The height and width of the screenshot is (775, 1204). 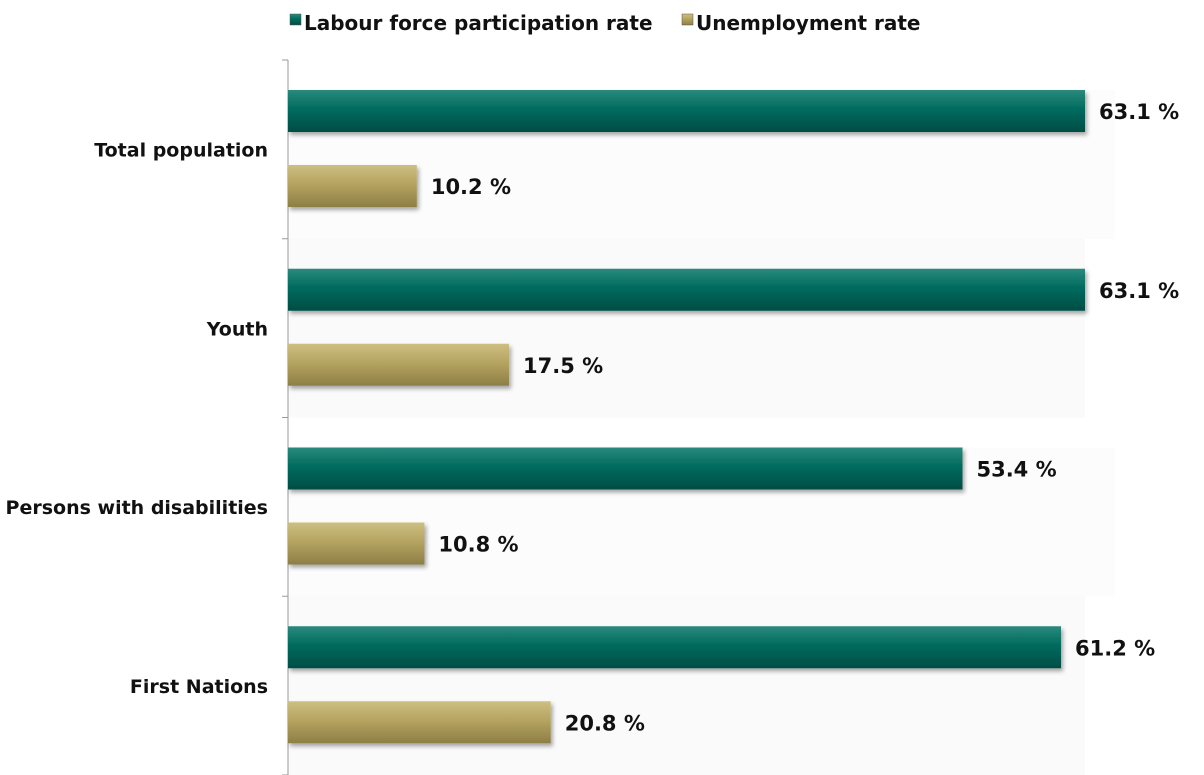 I want to click on legend-label-0: Labour force participation rate, so click(x=478, y=23).